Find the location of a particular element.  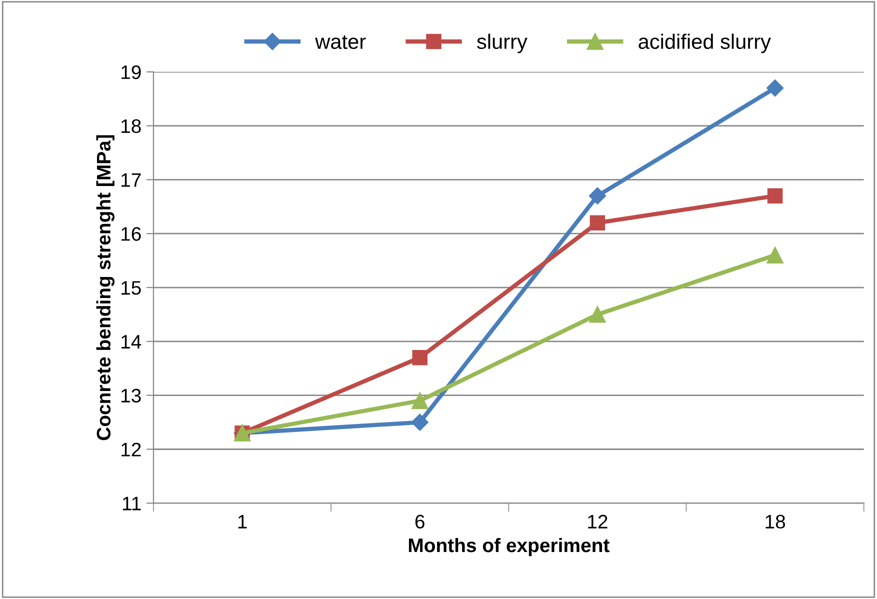

y-tick-label: 19 is located at coordinates (131, 72).